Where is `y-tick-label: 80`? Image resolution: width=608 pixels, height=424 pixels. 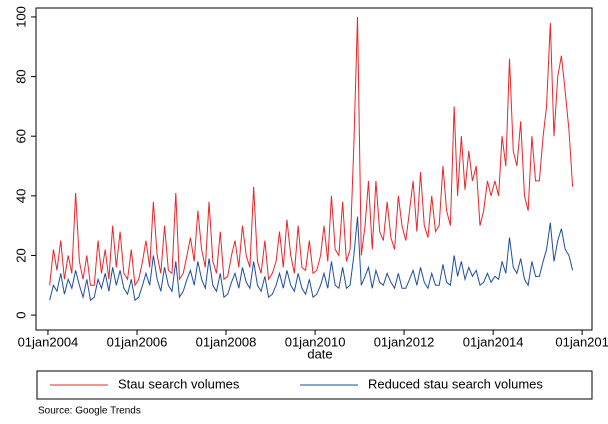 y-tick-label: 80 is located at coordinates (20, 76).